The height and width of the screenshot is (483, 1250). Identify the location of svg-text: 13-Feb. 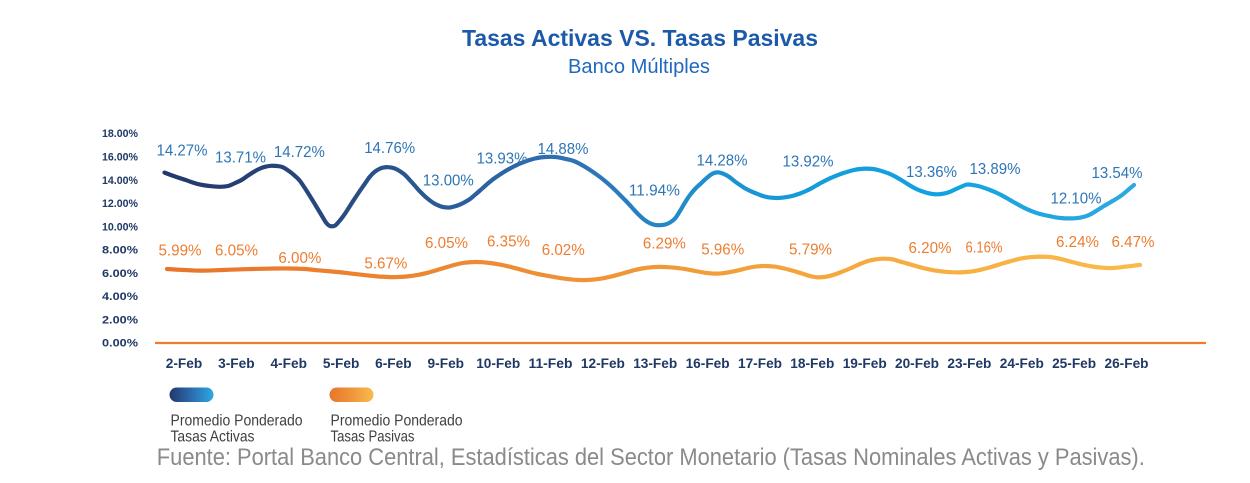
(655, 363).